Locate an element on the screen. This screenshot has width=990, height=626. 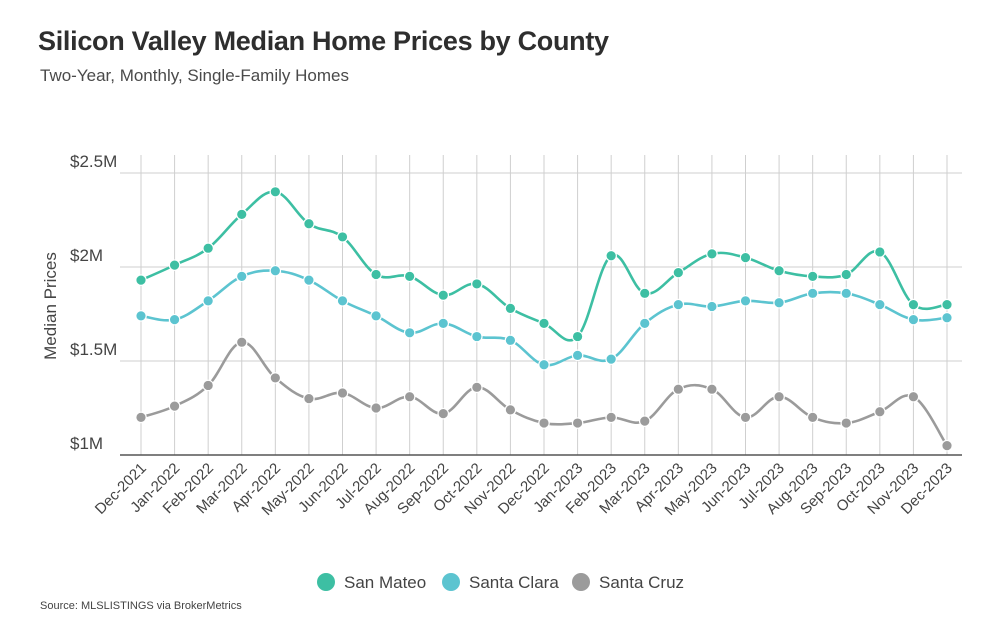
chart-subtitle: Two-Year, Monthly, Single-Family Homes is located at coordinates (194, 75).